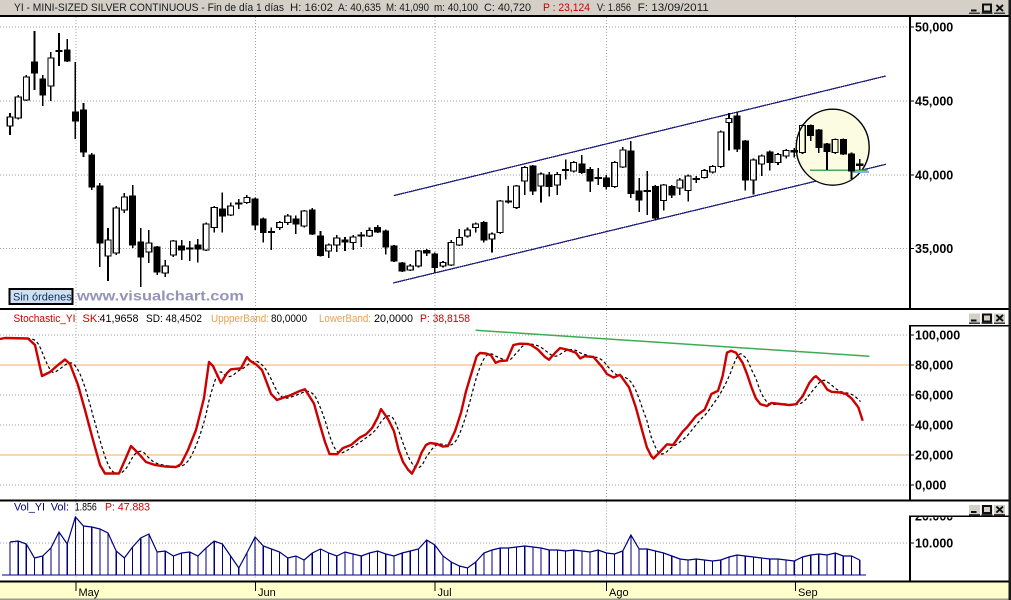 The image size is (1011, 600). Describe the element at coordinates (934, 456) in the screenshot. I see `svg-text: 20,000` at that location.